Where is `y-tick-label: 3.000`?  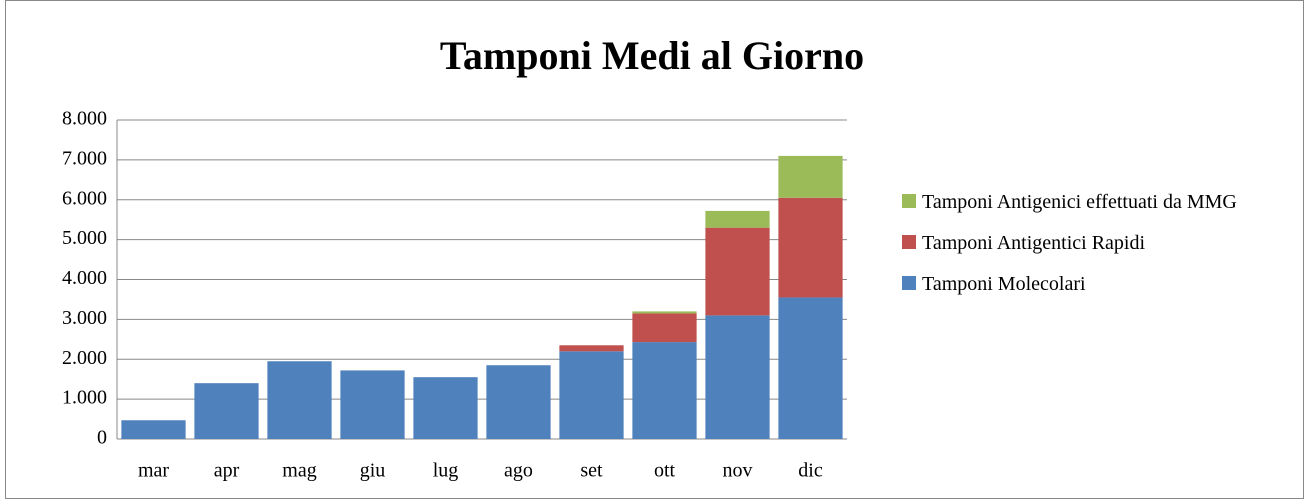 y-tick-label: 3.000 is located at coordinates (84, 318).